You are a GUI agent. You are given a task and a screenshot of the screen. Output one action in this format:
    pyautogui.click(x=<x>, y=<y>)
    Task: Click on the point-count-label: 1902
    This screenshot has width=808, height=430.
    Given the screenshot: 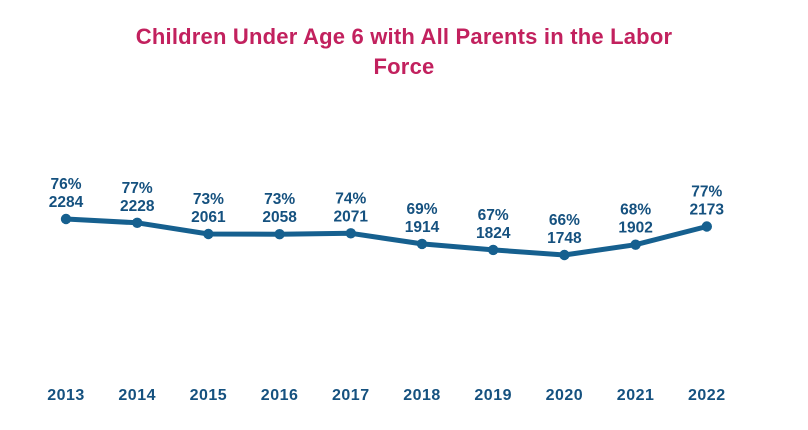 What is the action you would take?
    pyautogui.click(x=635, y=228)
    